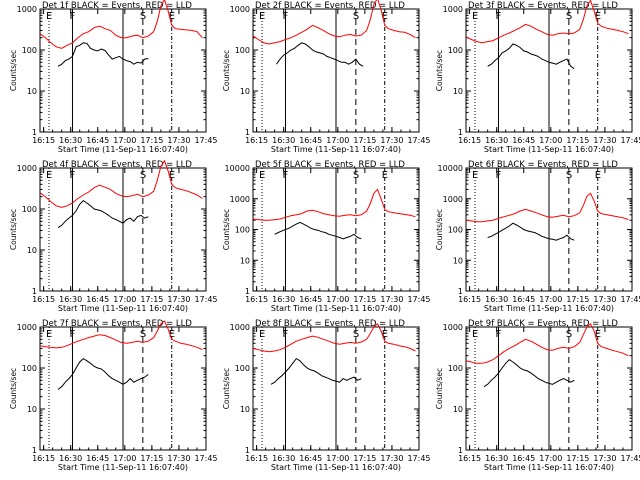  Describe the element at coordinates (543, 324) in the screenshot. I see `panel-title: Det 9f BLACK = Events, RED = LLD` at that location.